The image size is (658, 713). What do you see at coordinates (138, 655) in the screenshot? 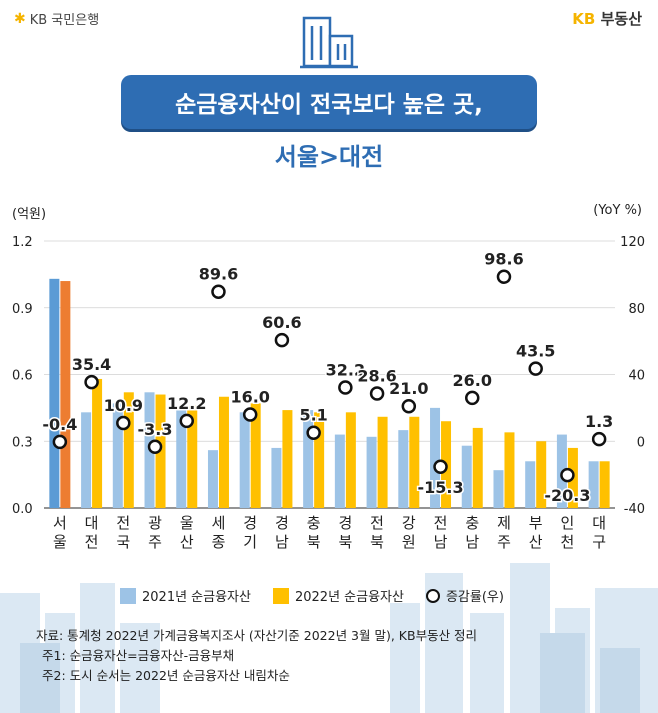
I see `note-line-1: 주1: 순금융자산=금융자산-금융부채` at bounding box center [138, 655].